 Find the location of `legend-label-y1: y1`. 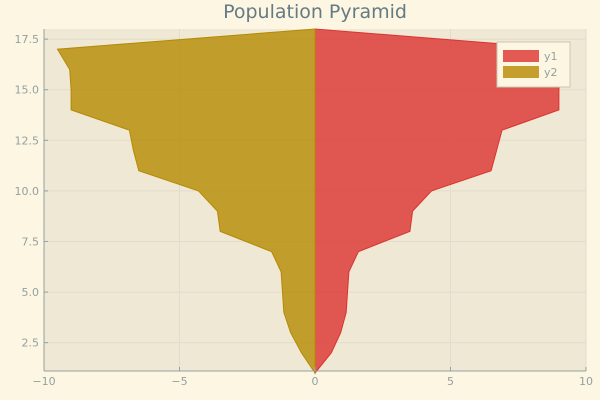

legend-label-y1: y1 is located at coordinates (551, 56).